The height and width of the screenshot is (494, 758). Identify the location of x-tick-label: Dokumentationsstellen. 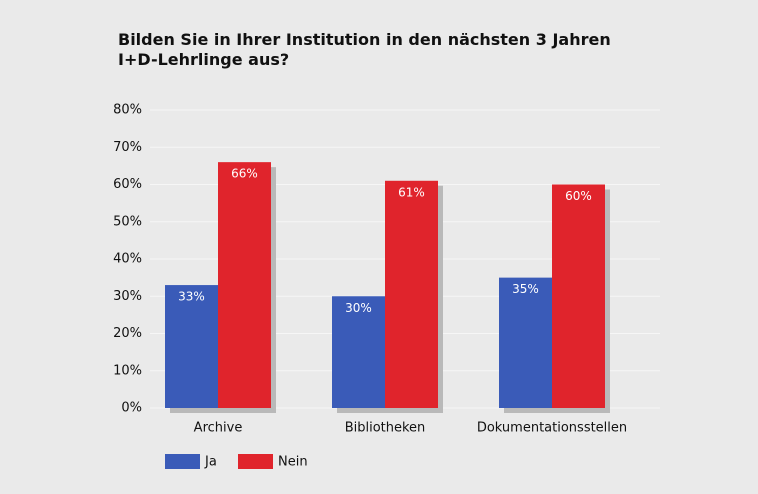
(552, 428).